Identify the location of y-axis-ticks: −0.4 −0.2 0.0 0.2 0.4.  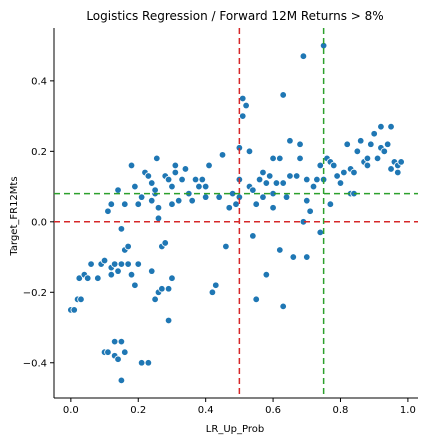
(38, 222).